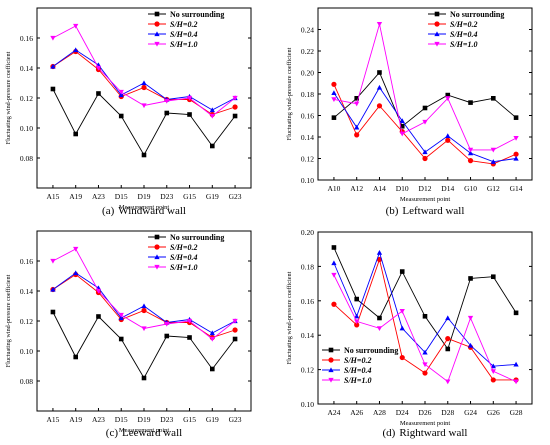 The image size is (550, 445). I want to click on y-tick-label: 0.18, so click(307, 94).